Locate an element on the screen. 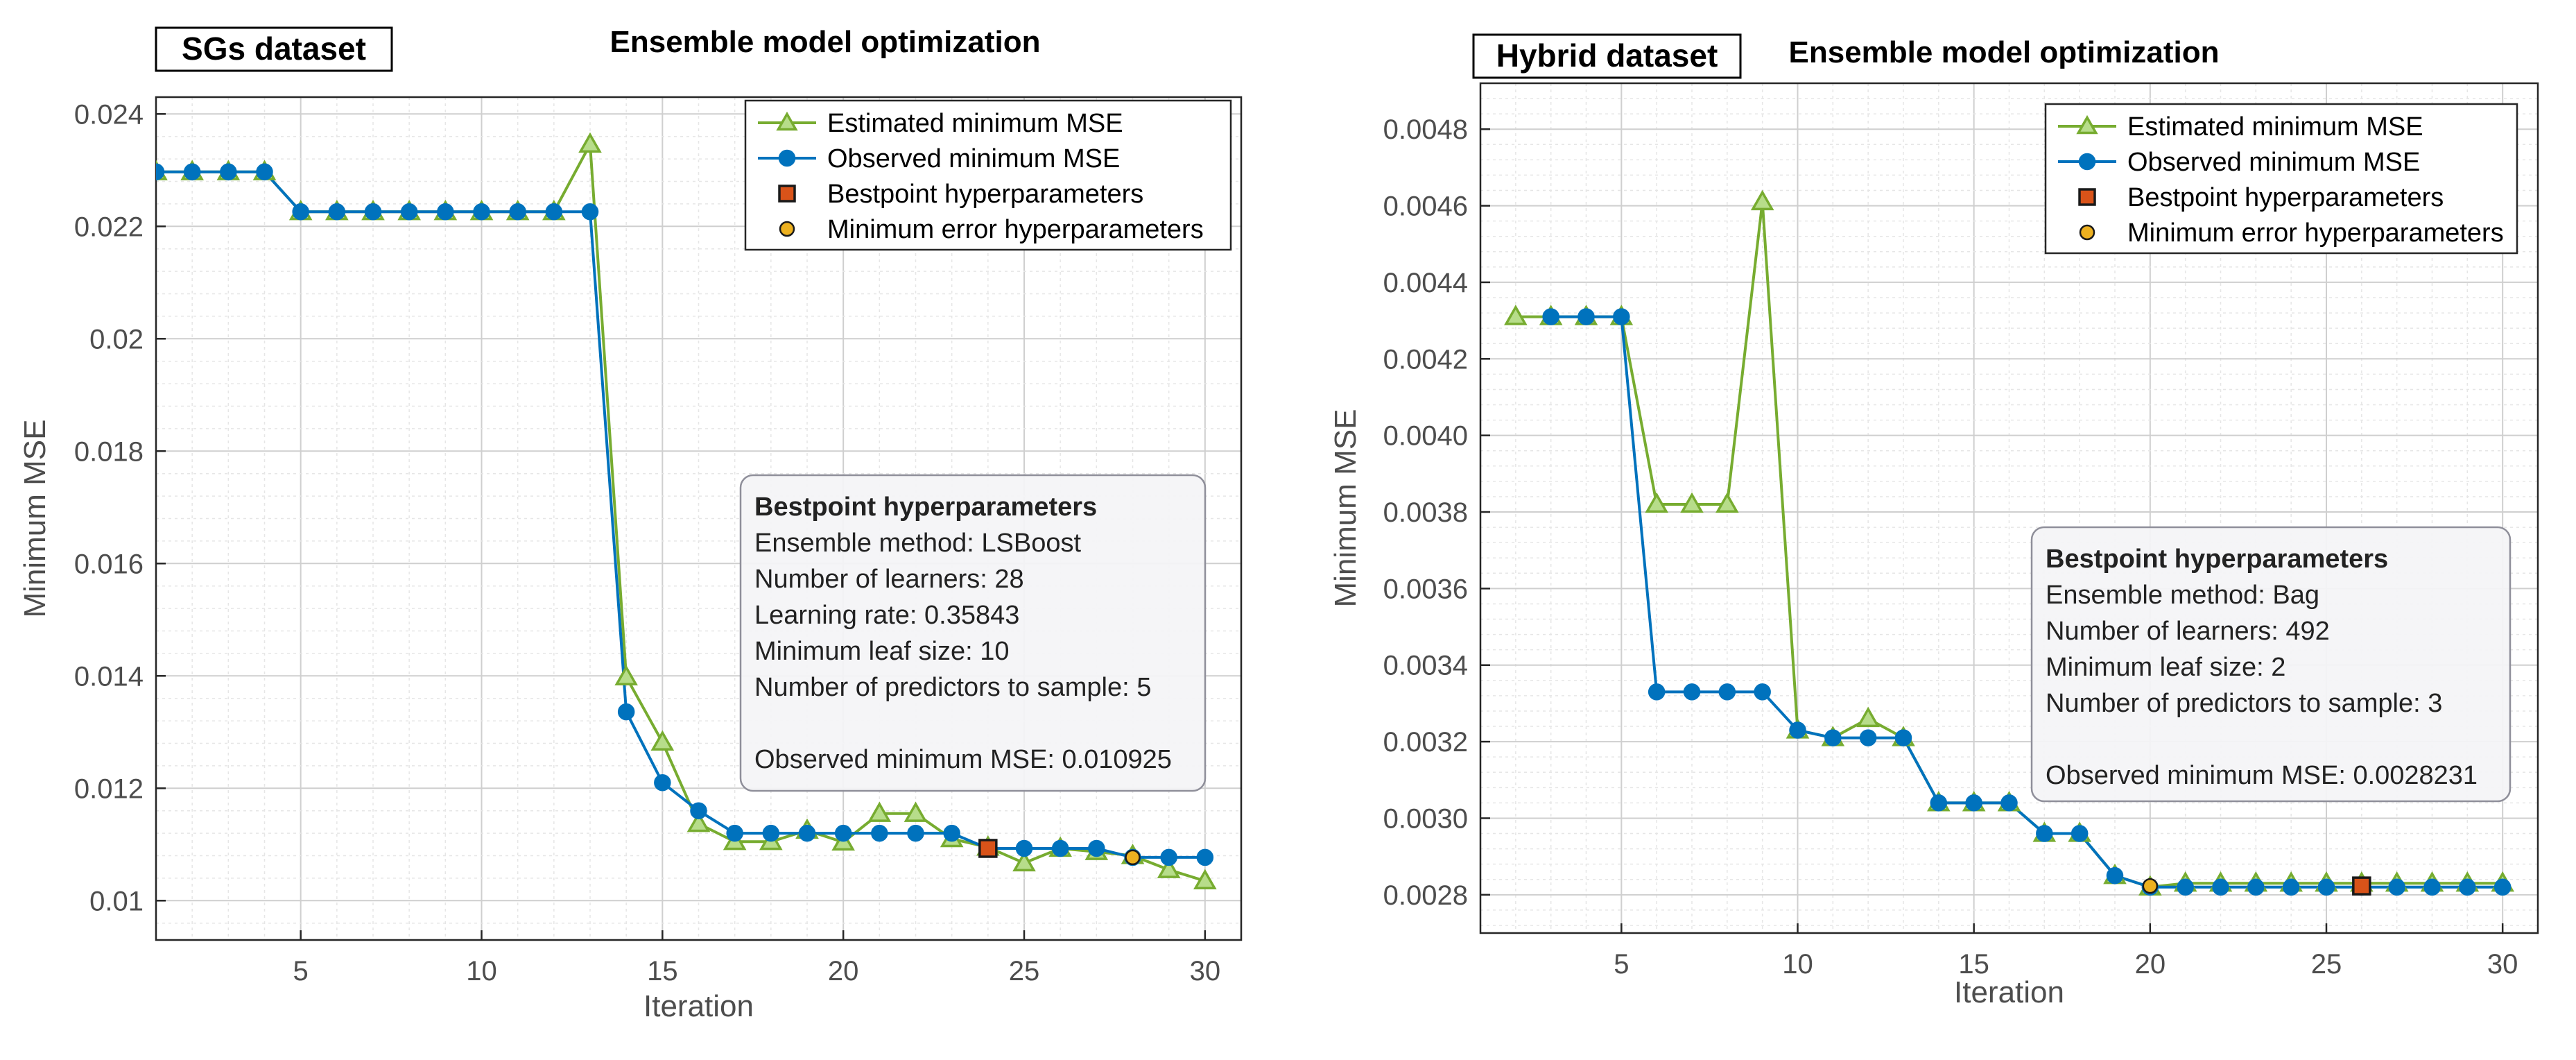 This screenshot has width=2576, height=1060. y-tick-label: 0.0040 is located at coordinates (1425, 436).